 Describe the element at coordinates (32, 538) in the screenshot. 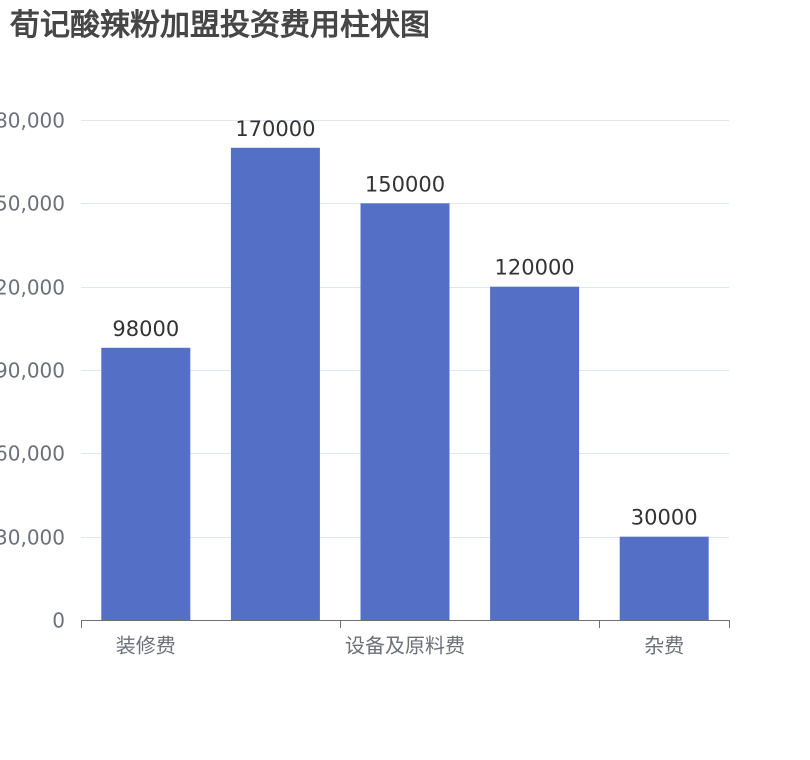

I see `y-tick-label: 30,000` at that location.